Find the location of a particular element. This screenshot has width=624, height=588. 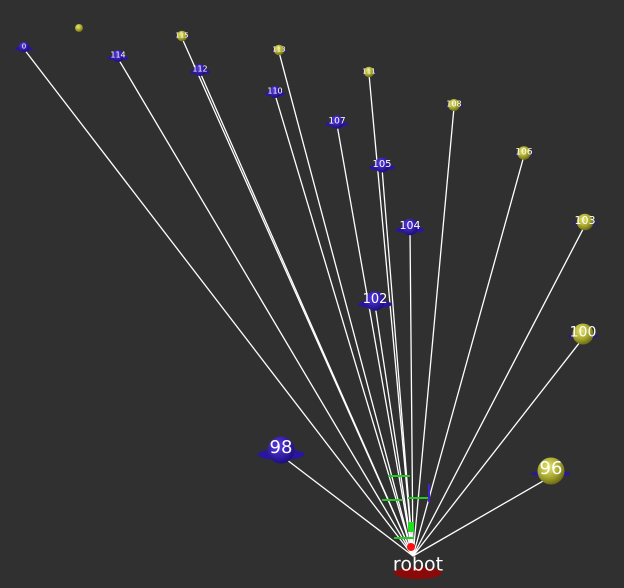

landmark: 111 is located at coordinates (369, 72).